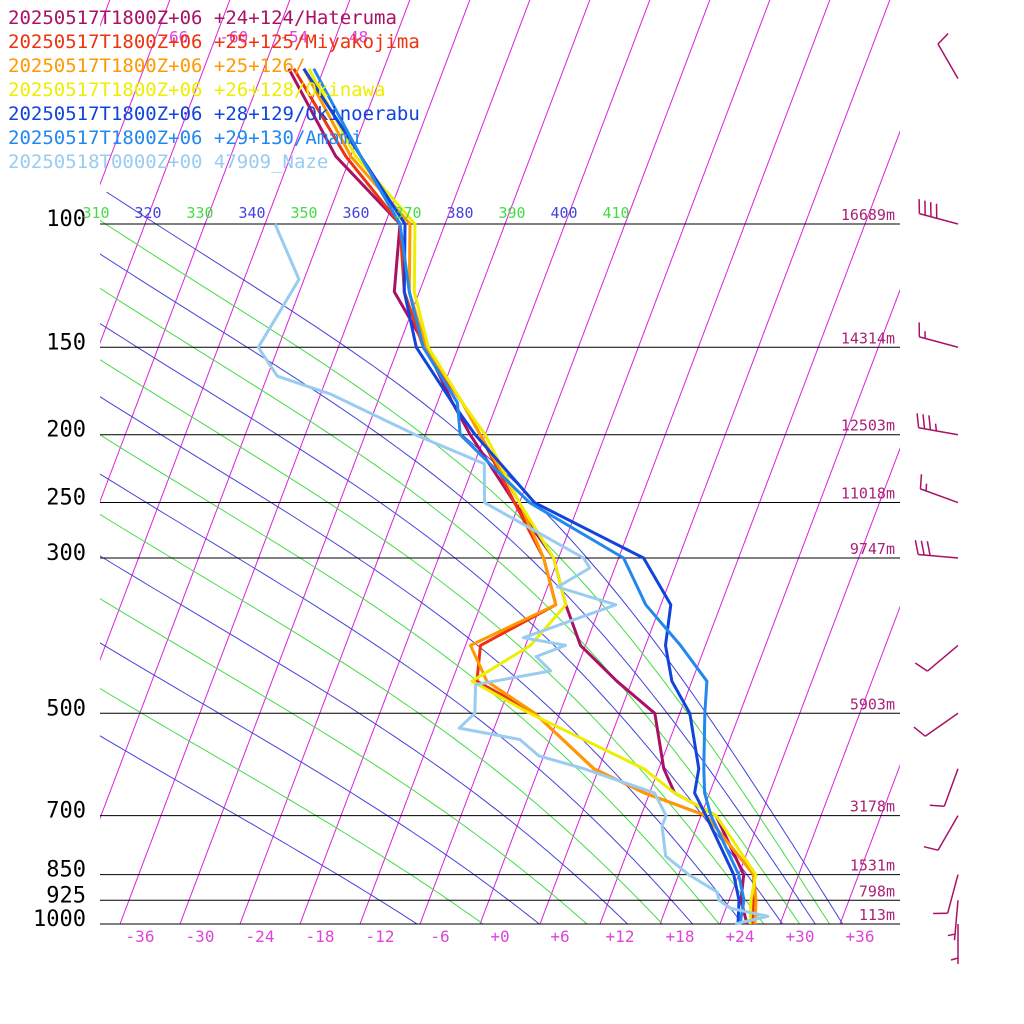 This screenshot has width=1024, height=1024. Describe the element at coordinates (66, 342) in the screenshot. I see `pressure-label: 150` at that location.